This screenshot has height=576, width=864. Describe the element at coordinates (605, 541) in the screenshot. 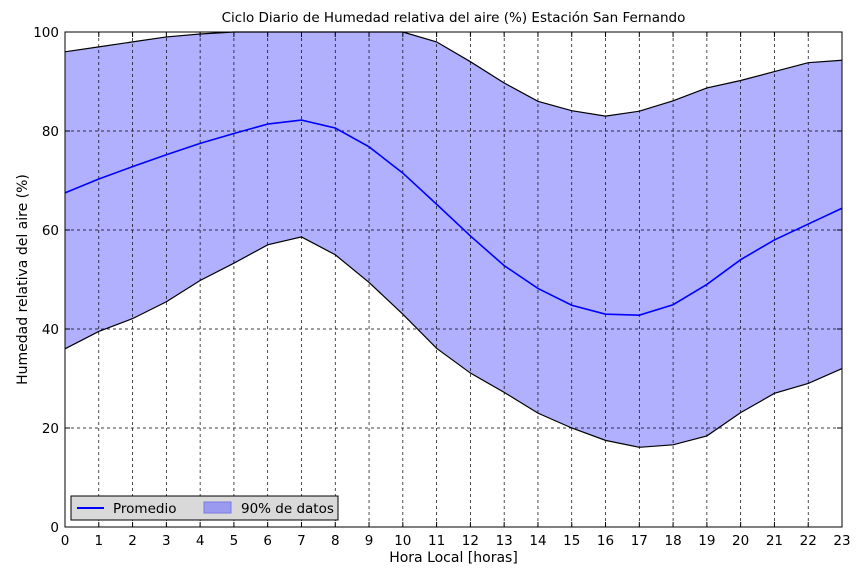

I see `x-tick-label: 16` at that location.